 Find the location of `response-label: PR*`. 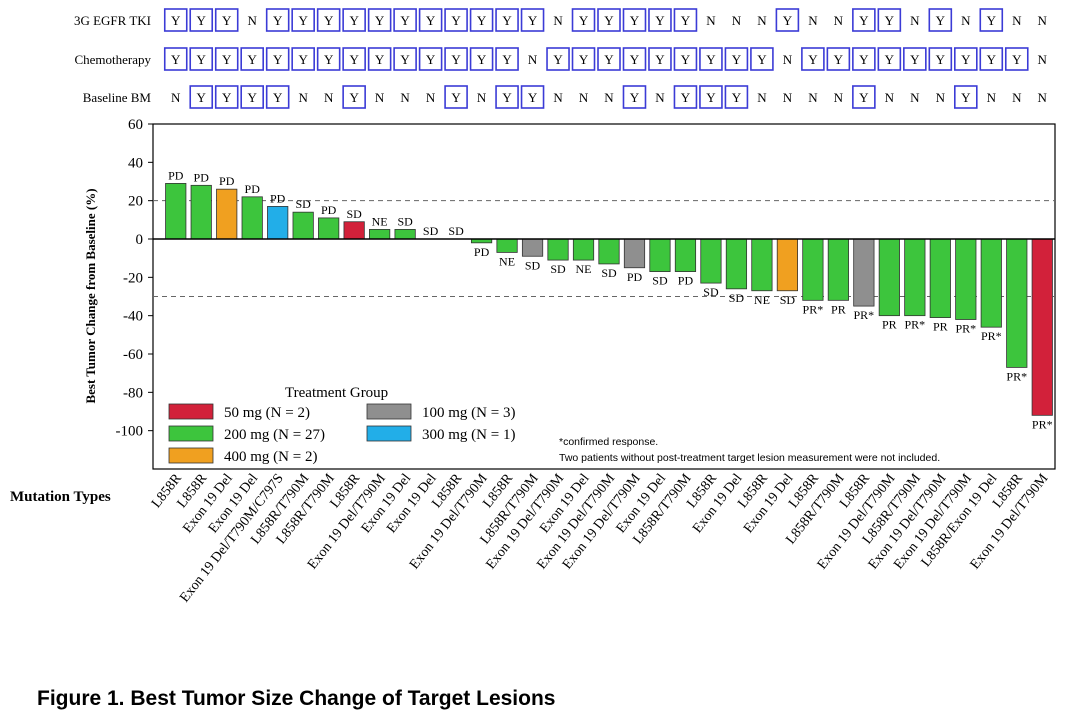

response-label: PR* is located at coordinates (914, 325).